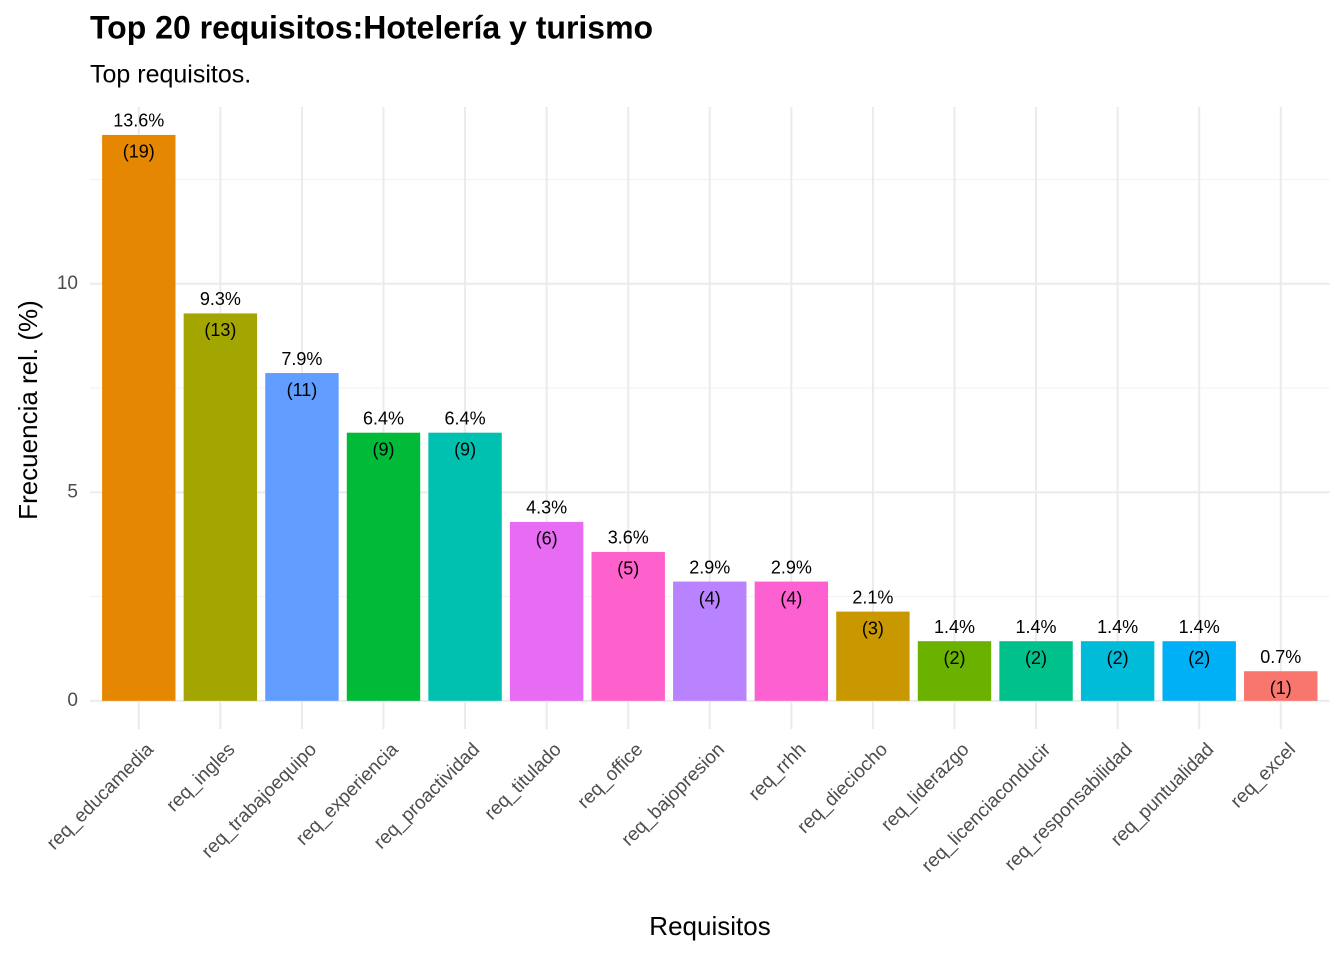 The height and width of the screenshot is (960, 1344). What do you see at coordinates (220, 299) in the screenshot?
I see `value-label: 9.3%` at bounding box center [220, 299].